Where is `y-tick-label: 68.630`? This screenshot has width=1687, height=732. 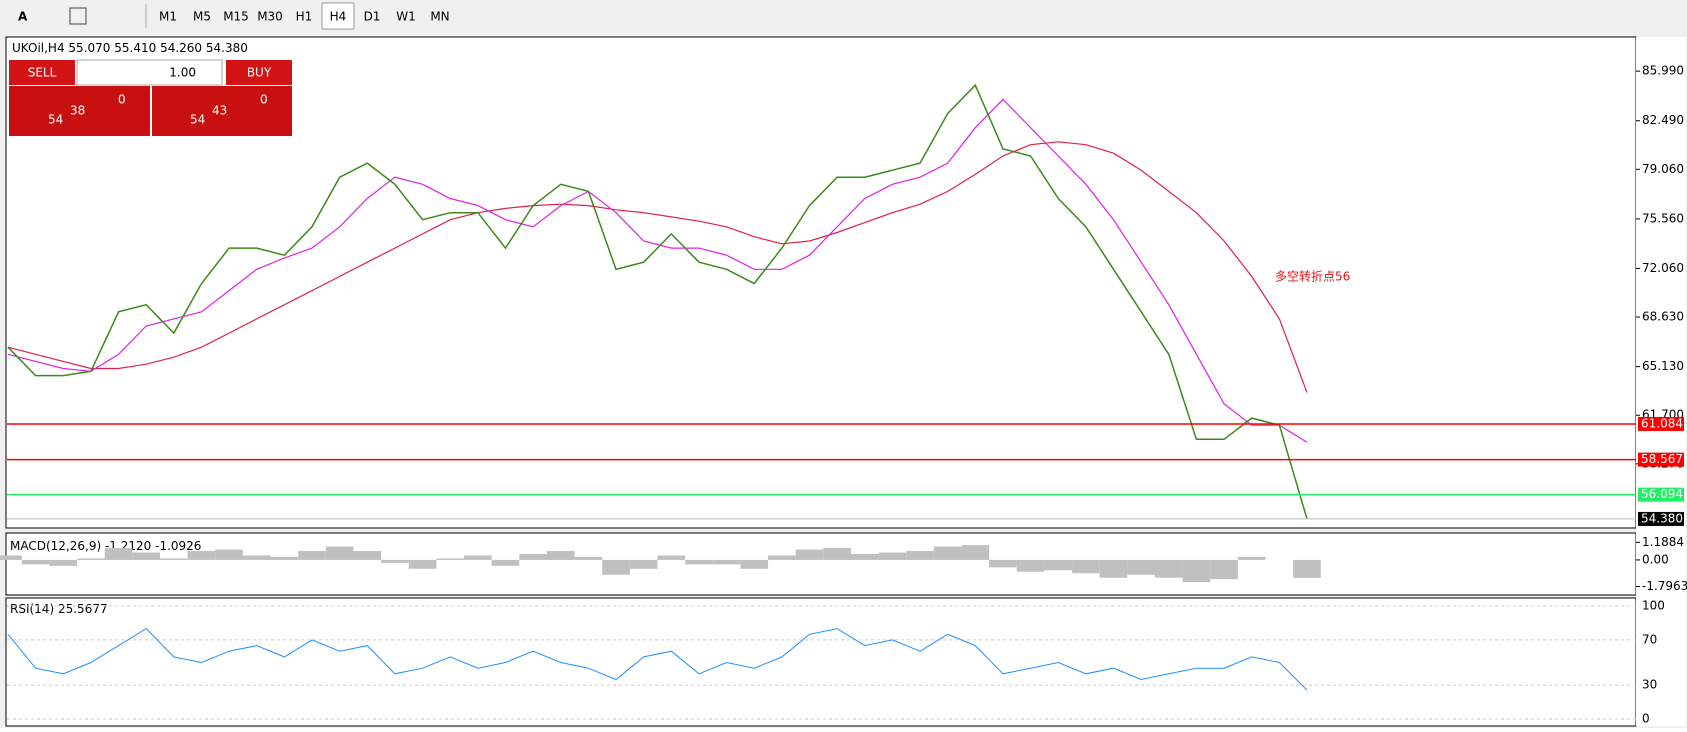 y-tick-label: 68.630 is located at coordinates (1663, 317).